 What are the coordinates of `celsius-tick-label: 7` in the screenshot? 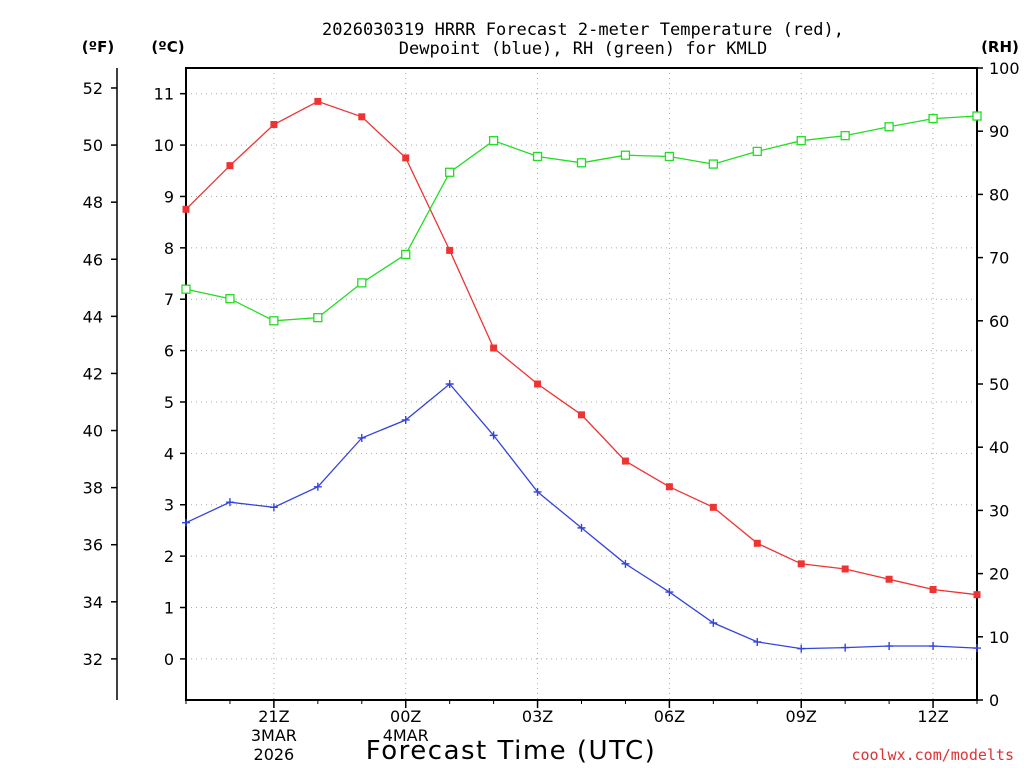 It's located at (169, 299).